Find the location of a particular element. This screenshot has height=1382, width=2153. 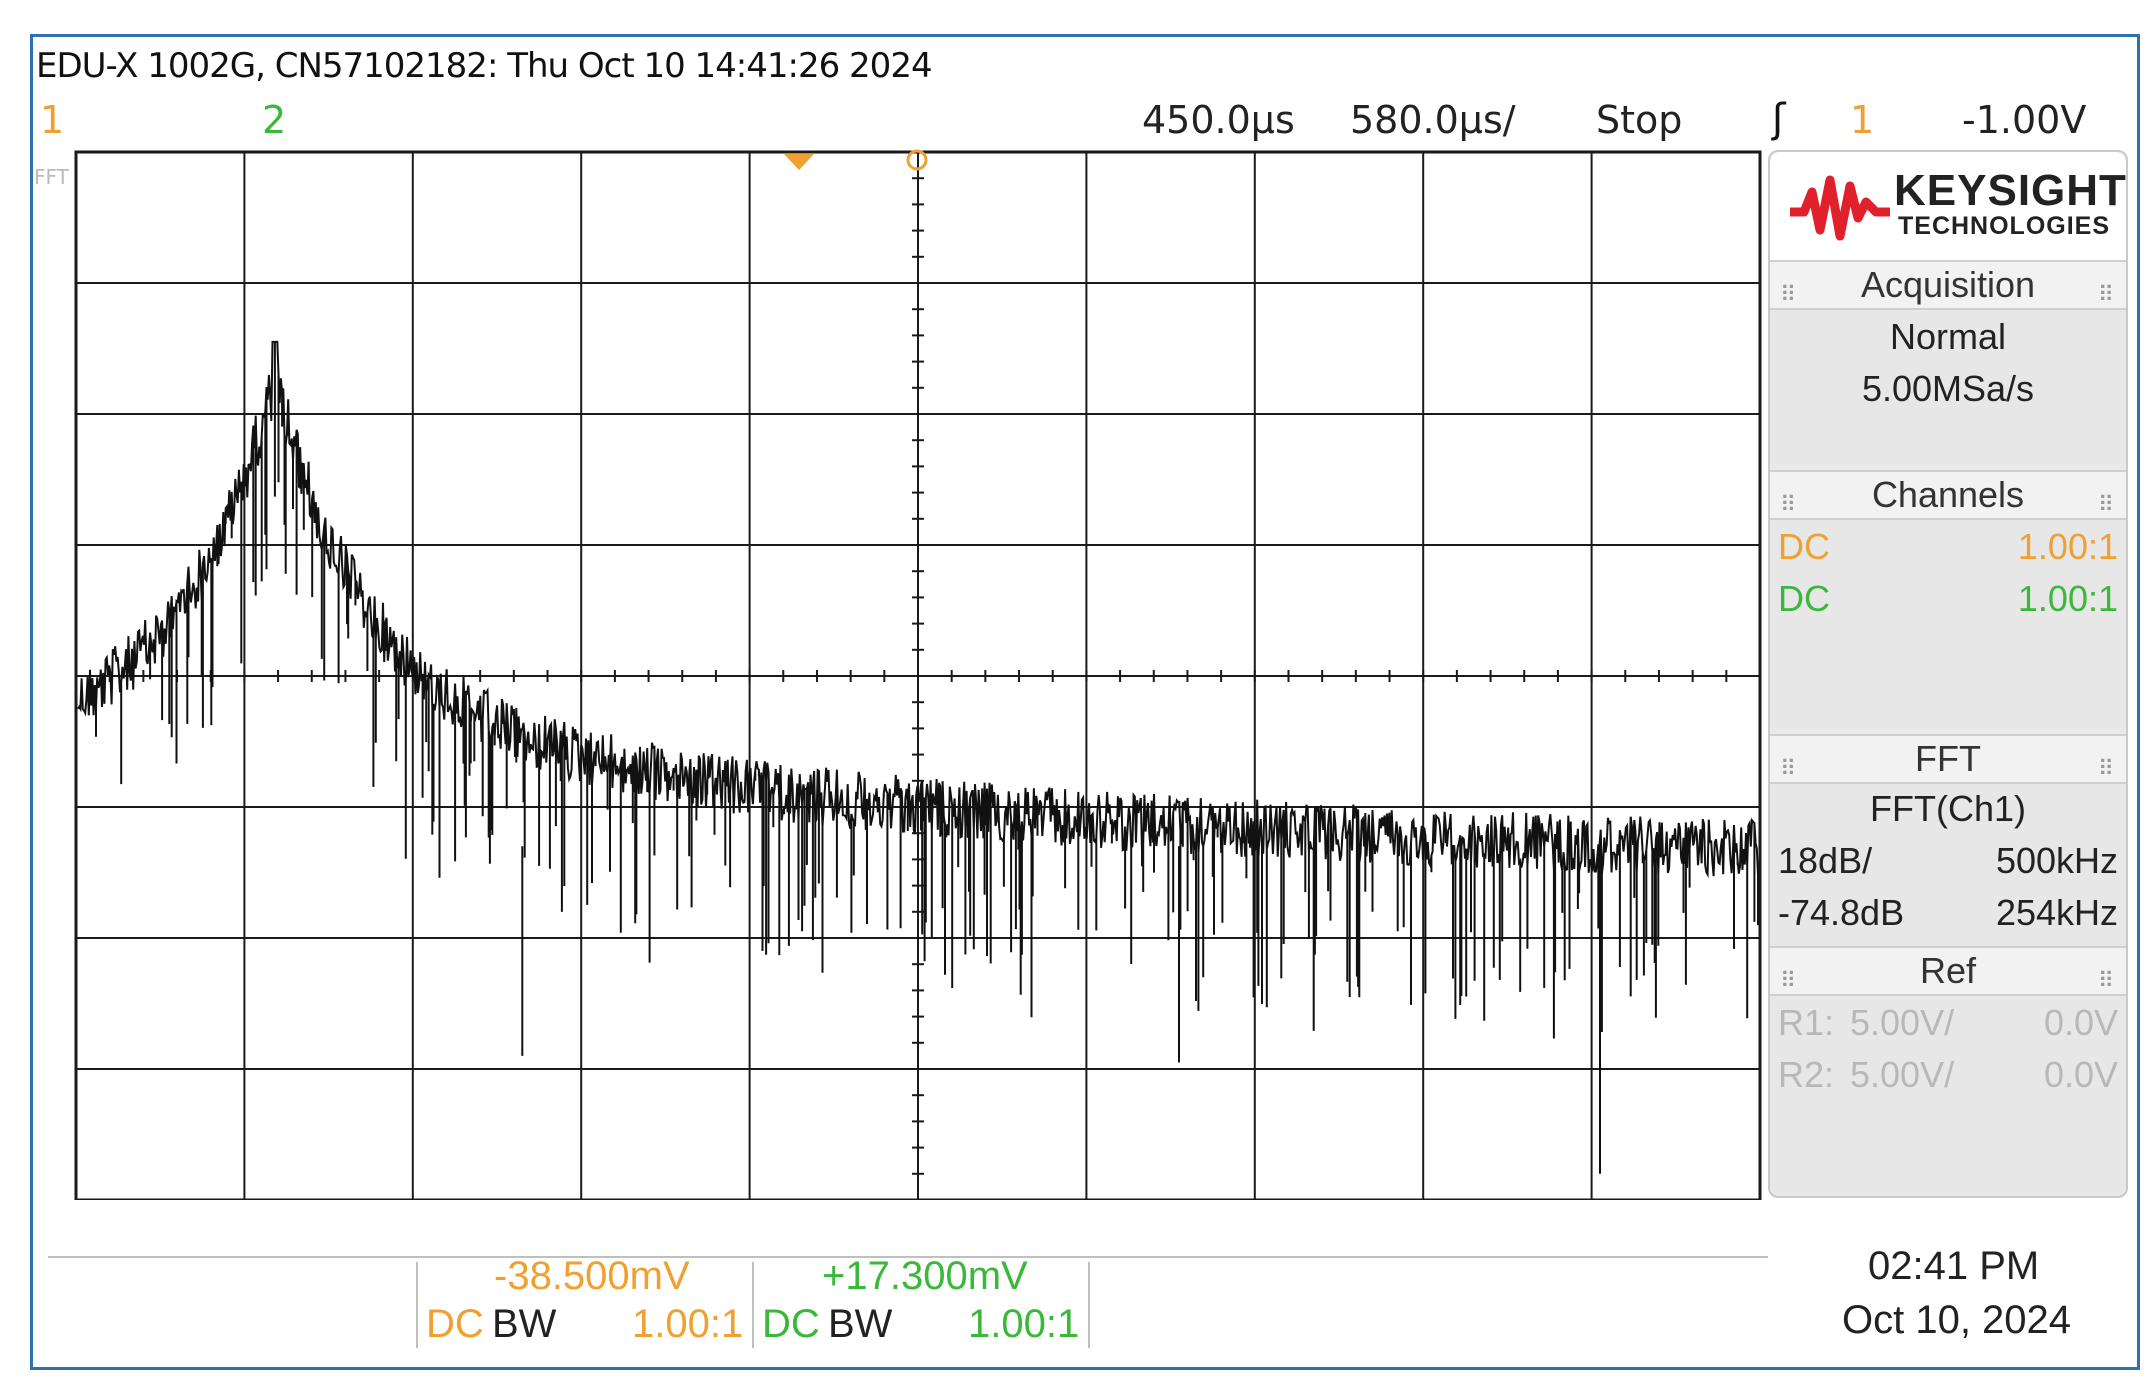

fft-body: FFT(Ch1) 18dB/ 500kHz -74.8dB 254kHz is located at coordinates (1948, 865).